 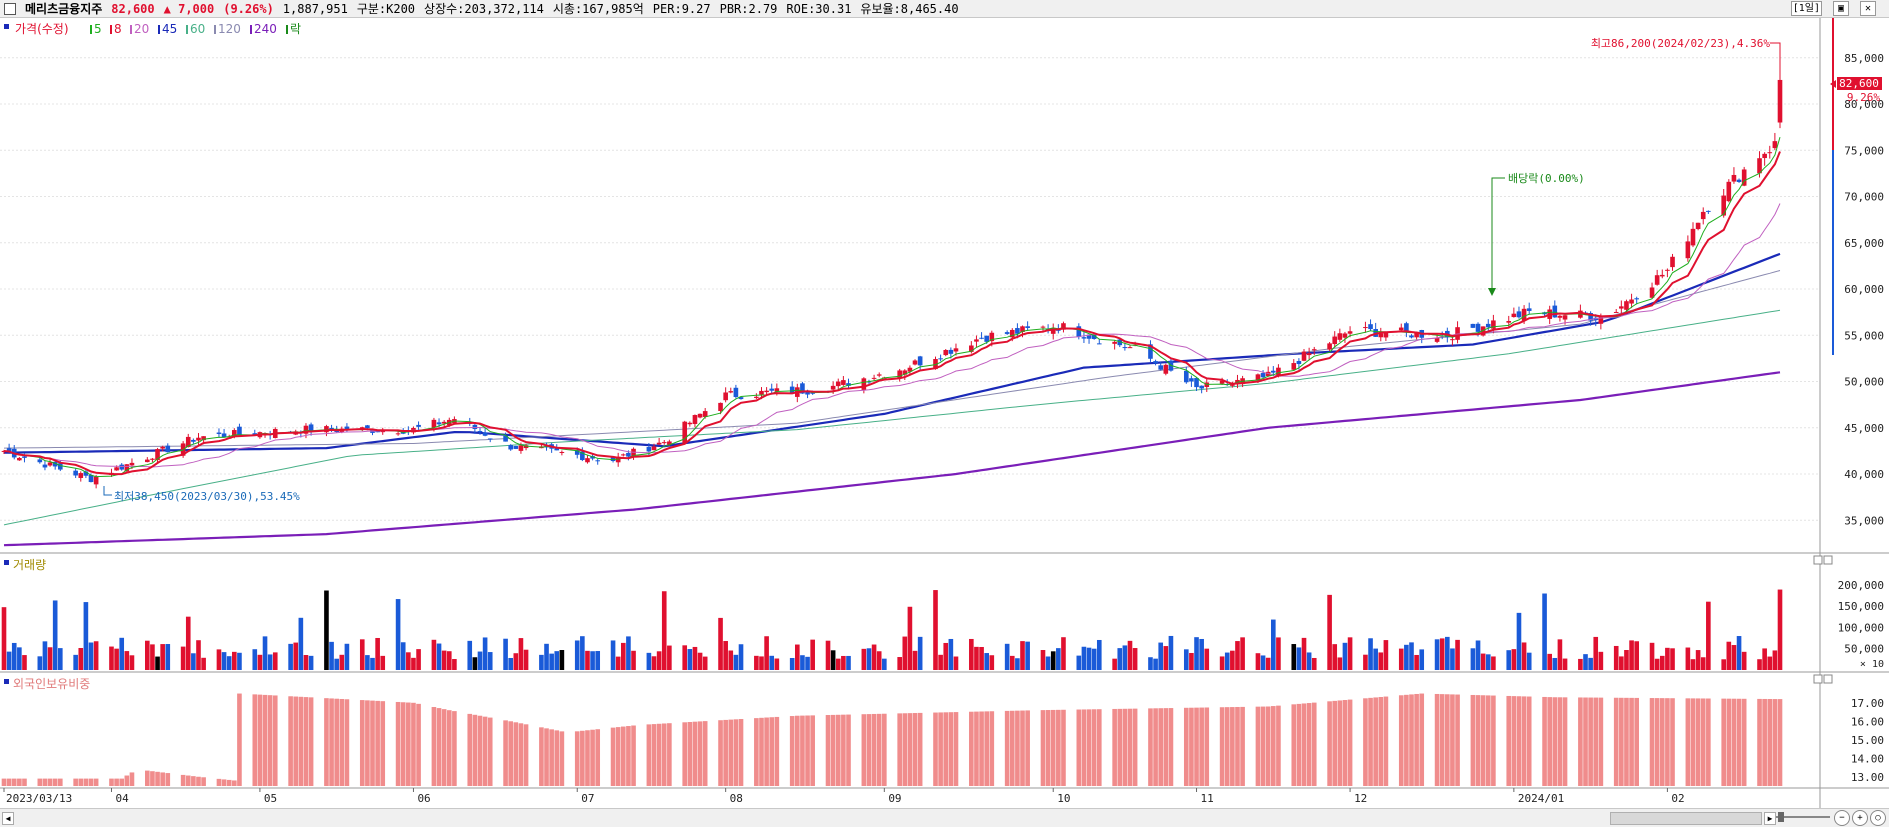 I want to click on scroll-thumb, so click(x=1686, y=818).